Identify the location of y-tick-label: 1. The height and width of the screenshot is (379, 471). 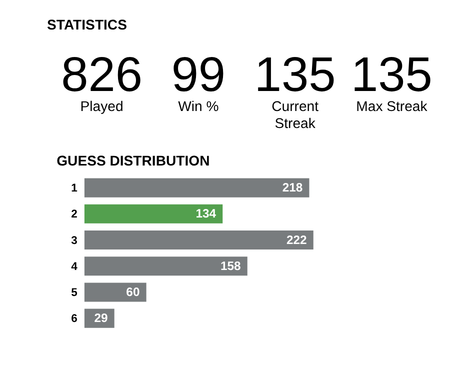
(74, 188).